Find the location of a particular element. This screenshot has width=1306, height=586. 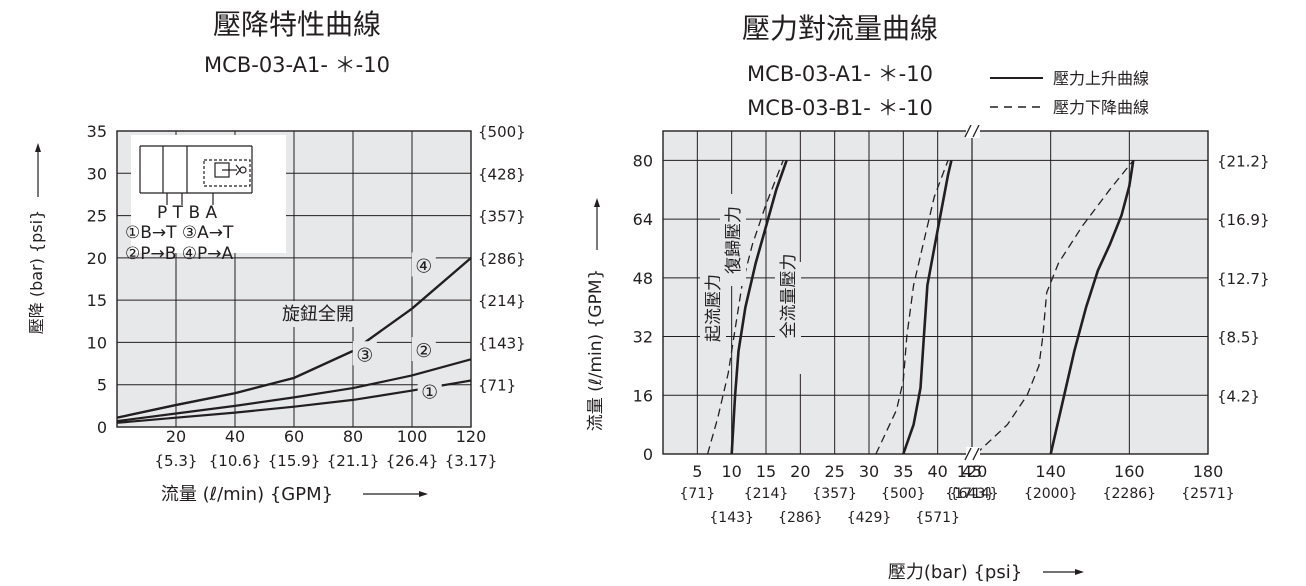

y-tick-secondary-label: {143} is located at coordinates (502, 343).